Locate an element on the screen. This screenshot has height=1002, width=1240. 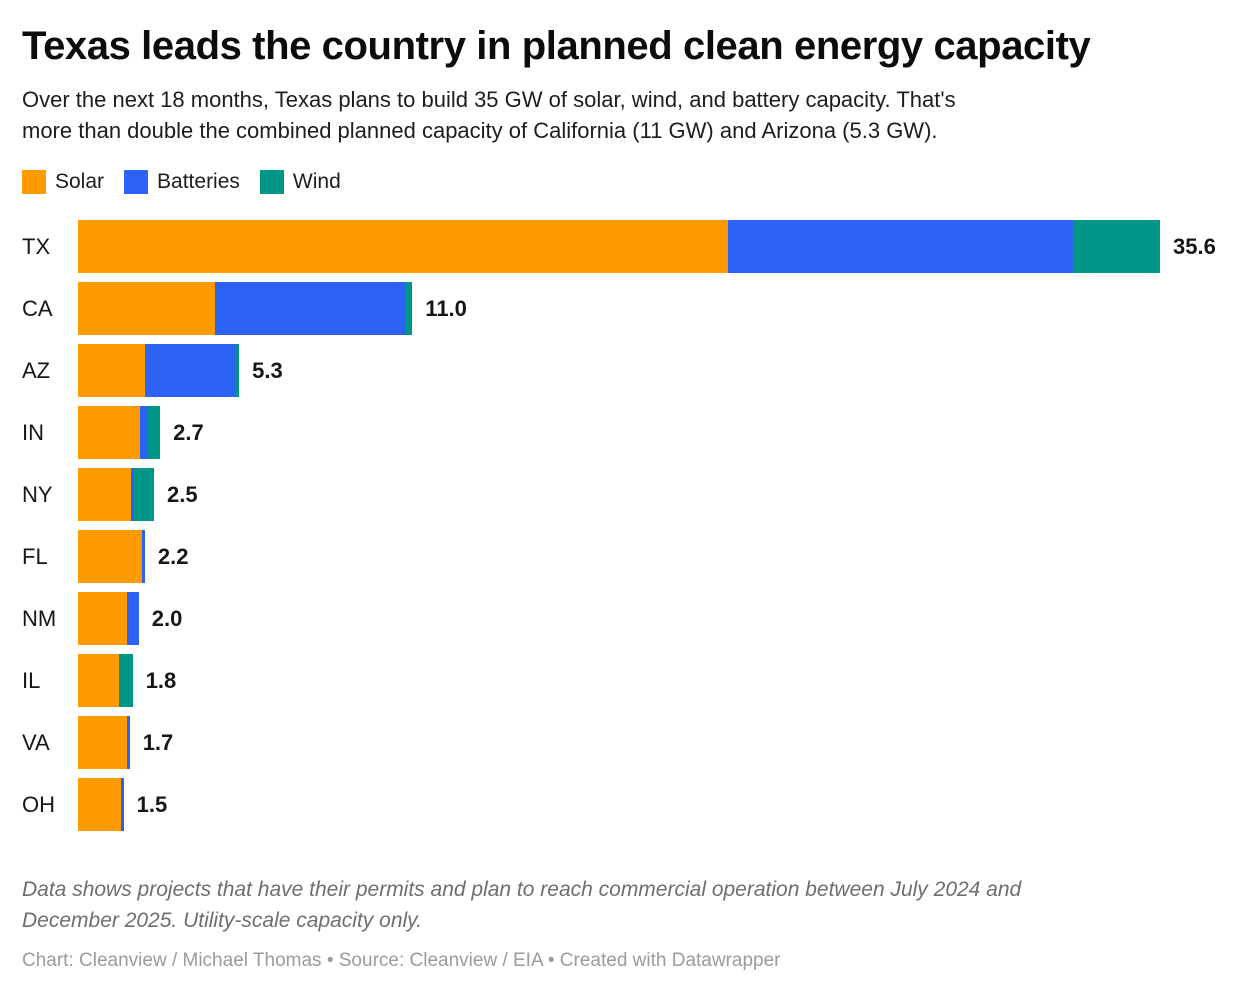
row-label: IL is located at coordinates (31, 680).